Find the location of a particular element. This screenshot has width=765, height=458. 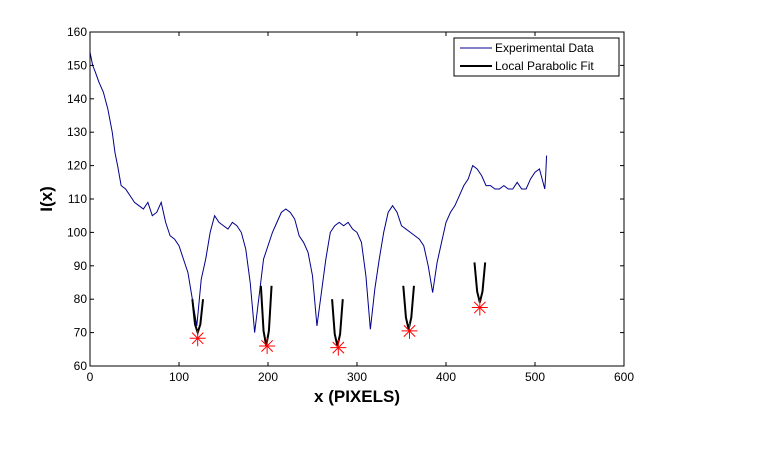

y-tick-label-150: 150 is located at coordinates (77, 65).